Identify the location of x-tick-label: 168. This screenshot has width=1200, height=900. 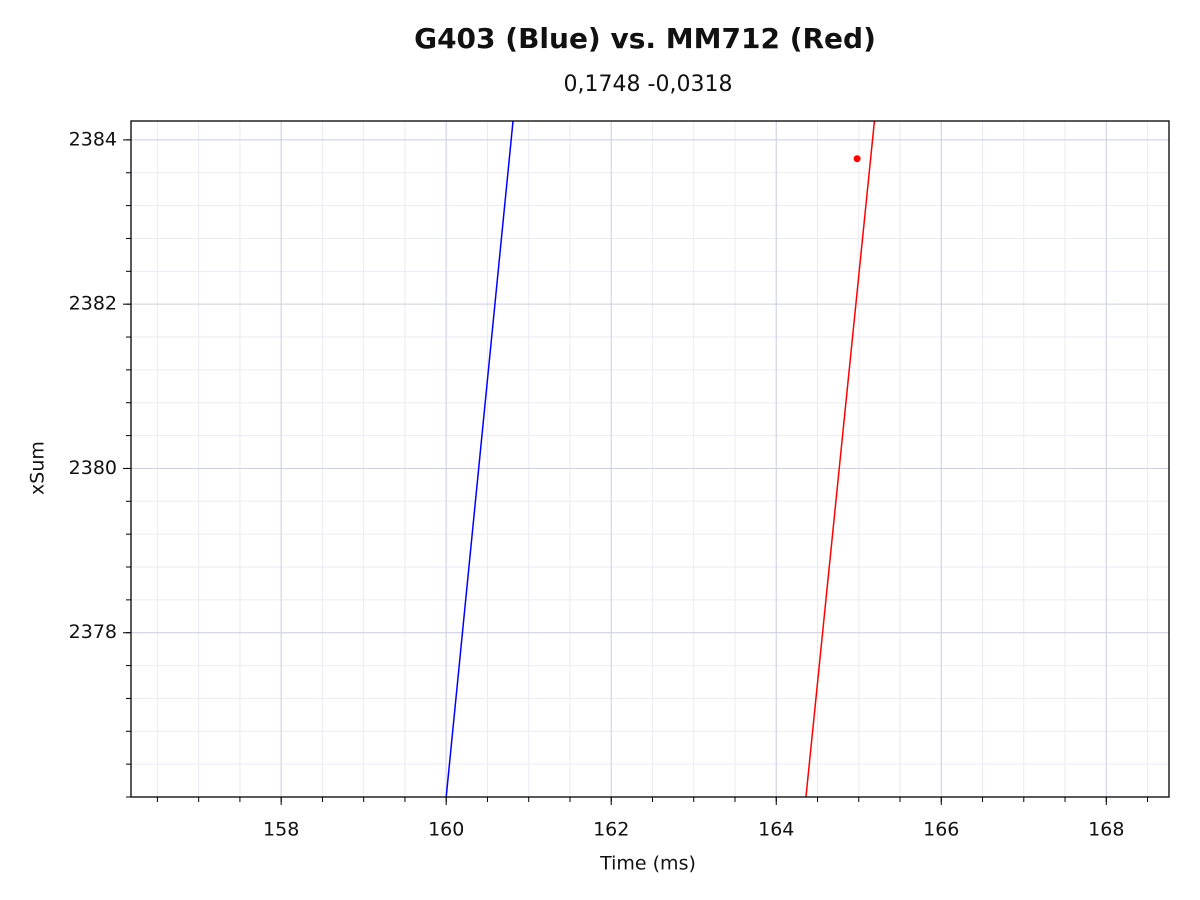
(1106, 830).